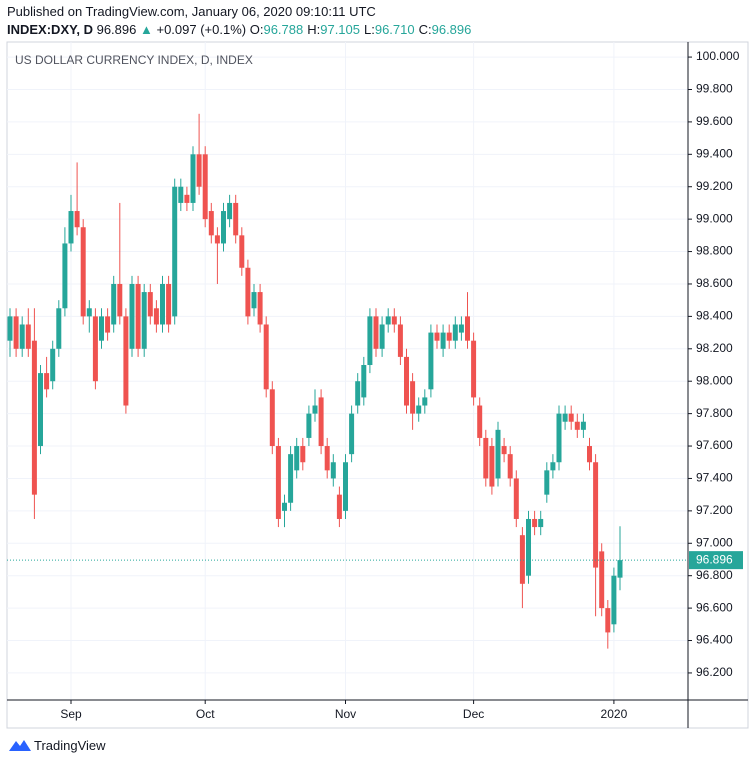 The image size is (755, 765). I want to click on last-price-box, so click(716, 560).